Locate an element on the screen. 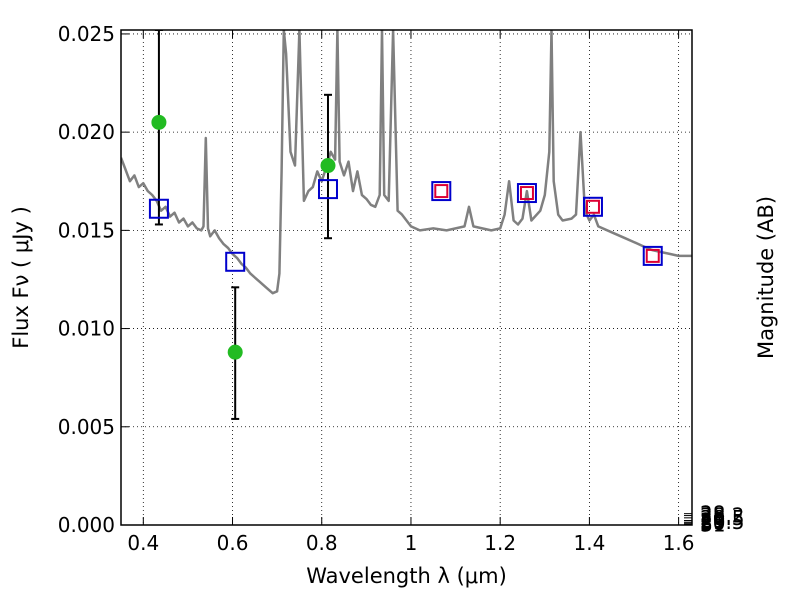  x-tick-label: 1.4 is located at coordinates (589, 543).